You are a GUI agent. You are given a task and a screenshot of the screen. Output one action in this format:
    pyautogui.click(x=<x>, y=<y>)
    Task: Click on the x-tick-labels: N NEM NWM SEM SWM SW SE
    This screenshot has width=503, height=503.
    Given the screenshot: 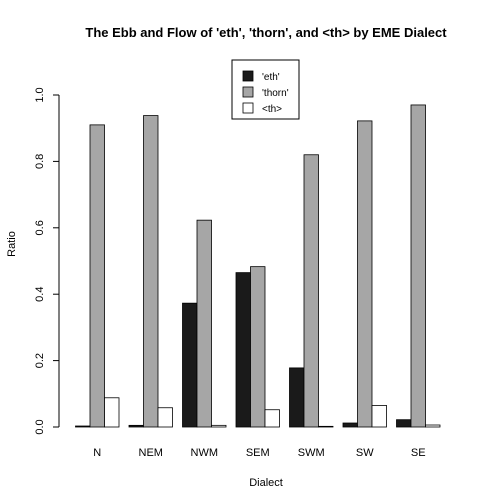 What is the action you would take?
    pyautogui.click(x=259, y=453)
    